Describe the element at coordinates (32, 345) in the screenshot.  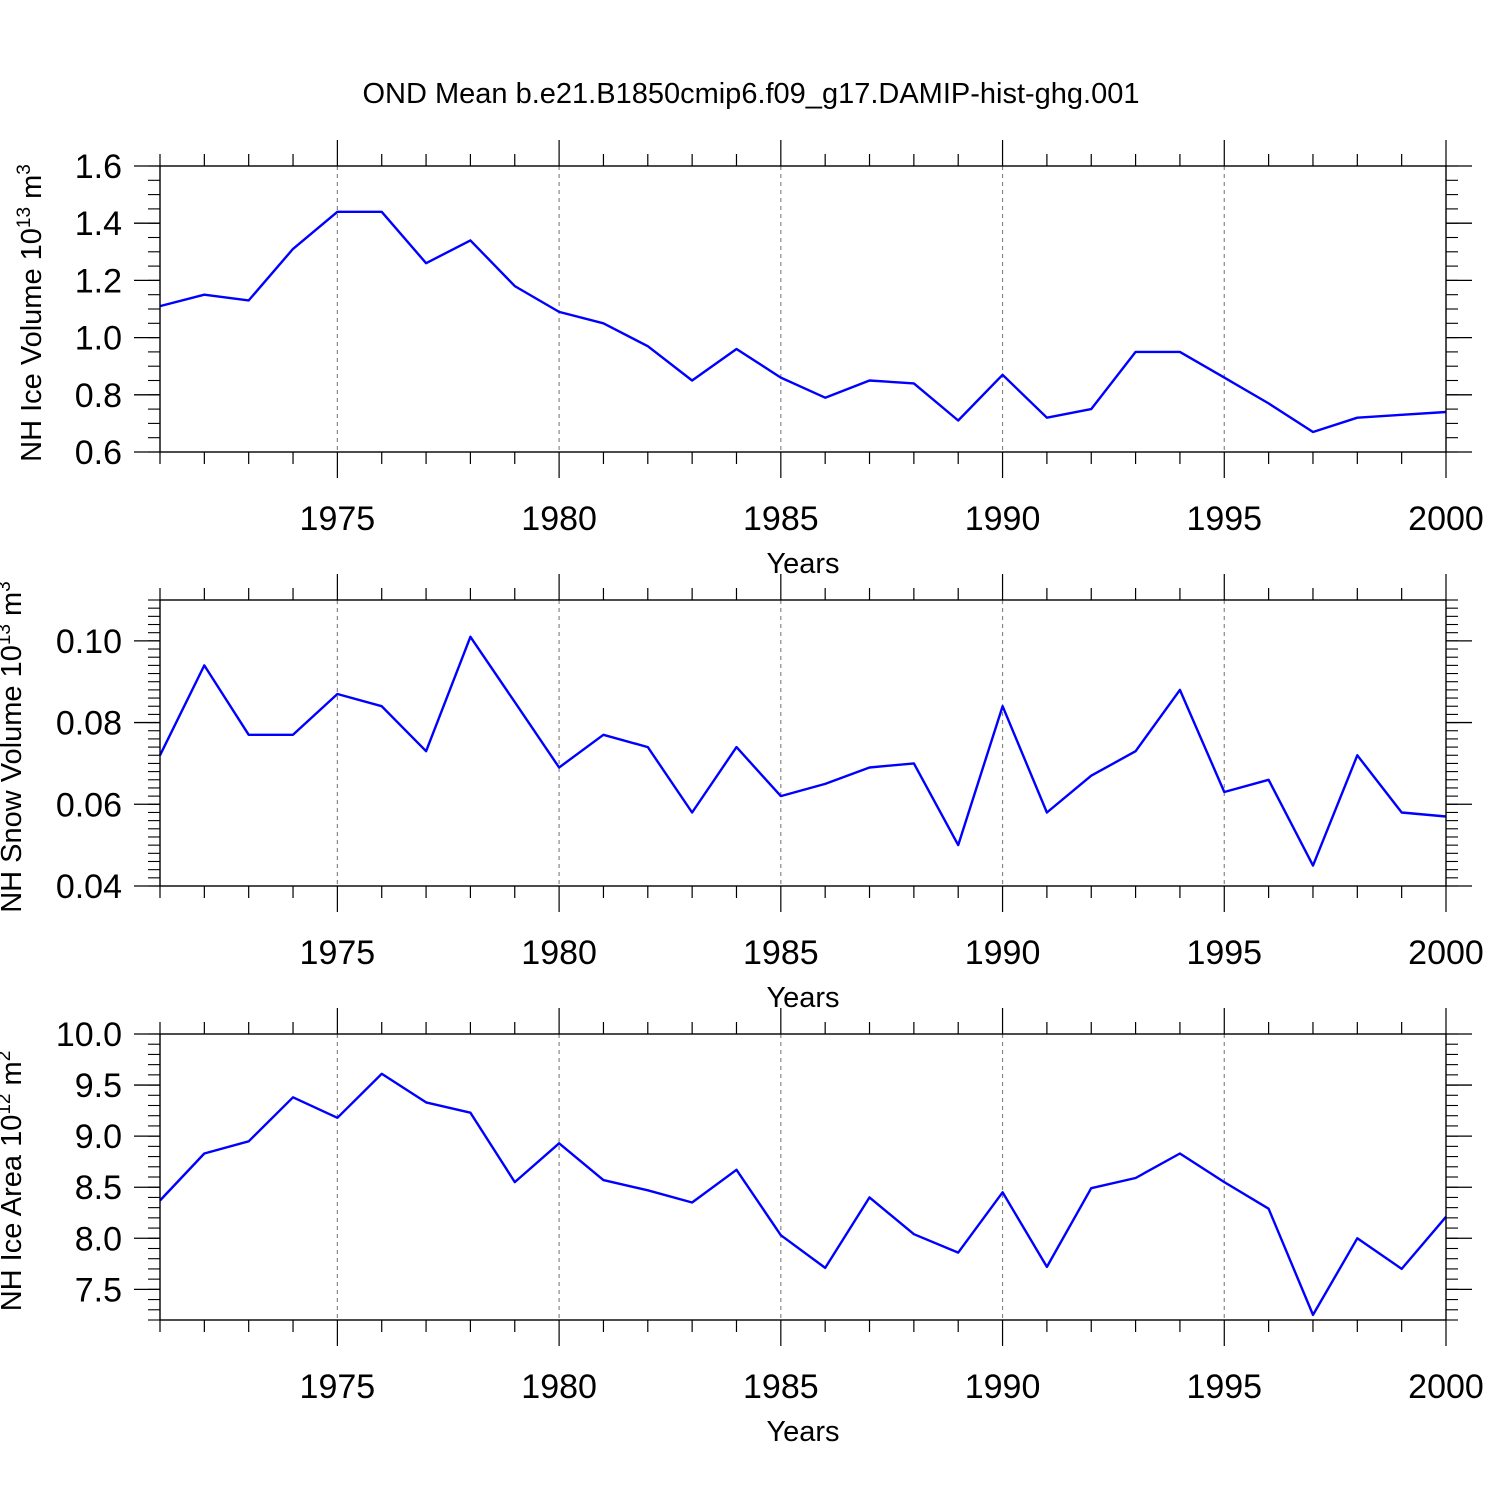
I see `y-axis-label-text: NH Ice Volume 10` at that location.